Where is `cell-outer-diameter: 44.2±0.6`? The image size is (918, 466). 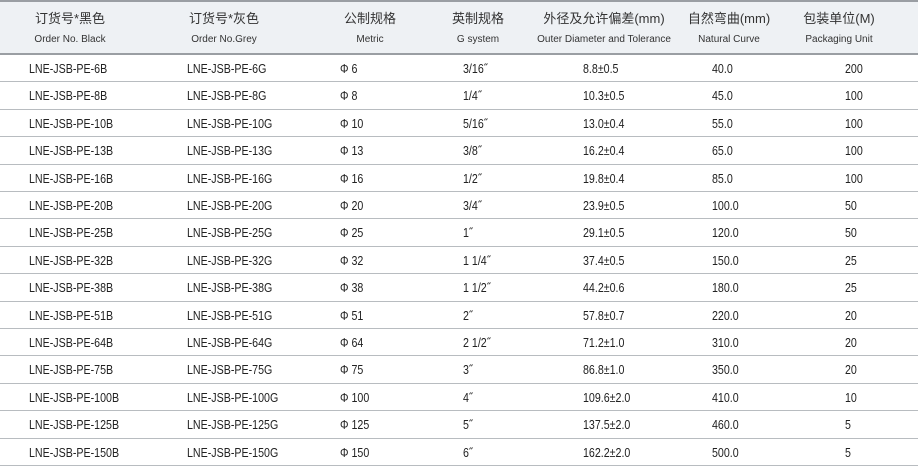 cell-outer-diameter: 44.2±0.6 is located at coordinates (604, 288).